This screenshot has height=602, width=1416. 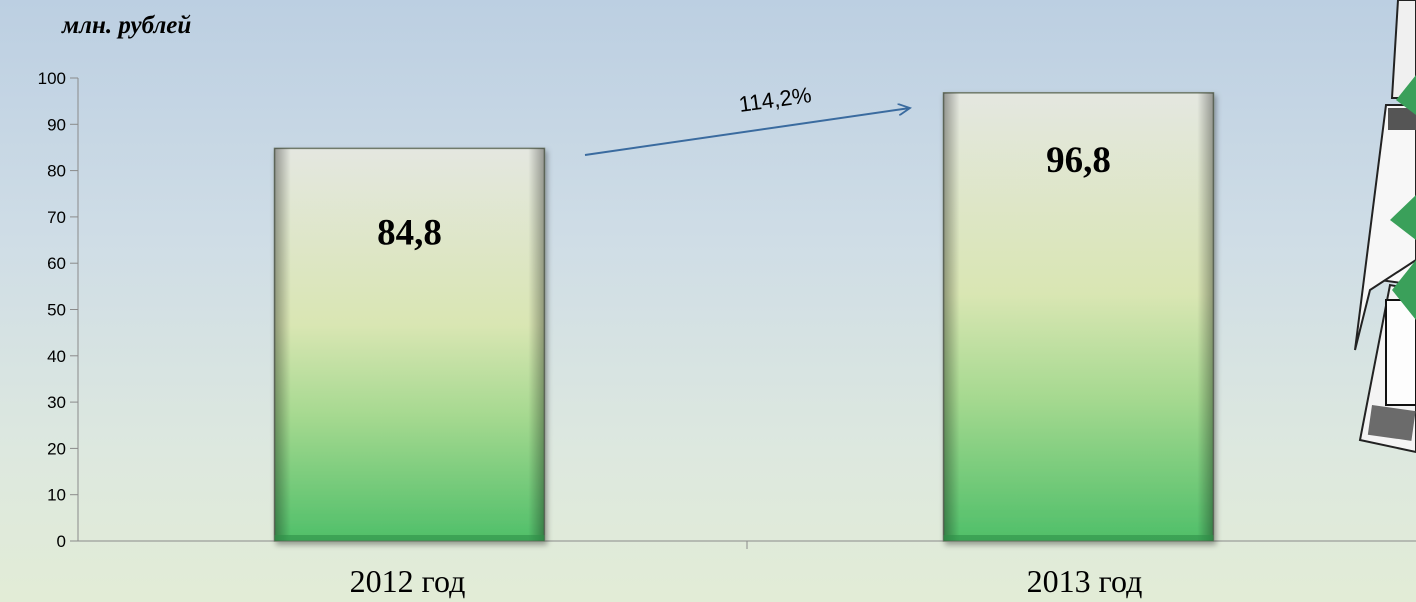 What do you see at coordinates (56, 171) in the screenshot?
I see `y-tick-label: 80` at bounding box center [56, 171].